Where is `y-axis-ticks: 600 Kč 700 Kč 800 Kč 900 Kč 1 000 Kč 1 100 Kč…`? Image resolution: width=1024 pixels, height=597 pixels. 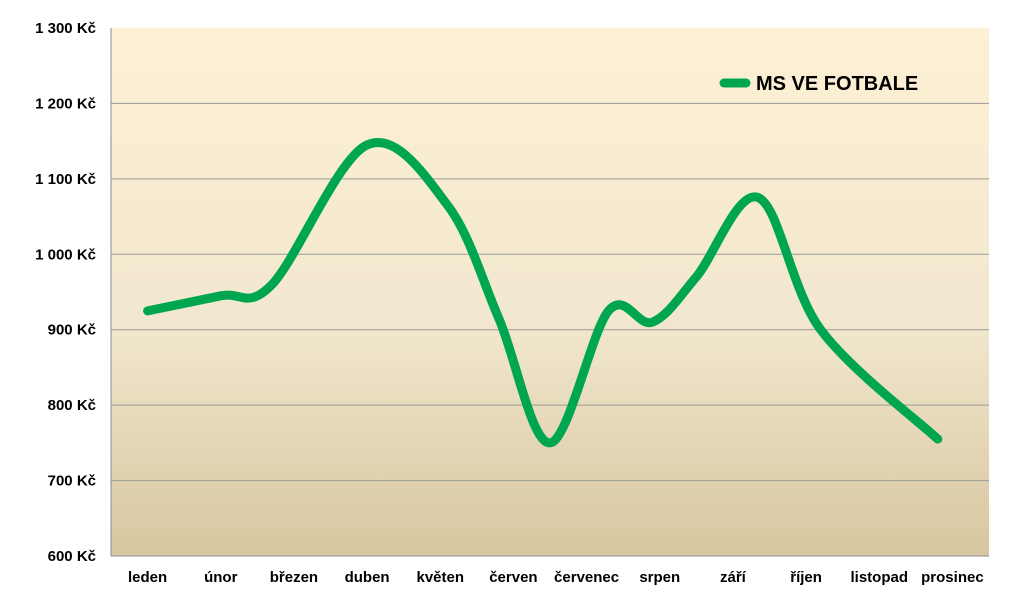 y-axis-ticks: 600 Kč 700 Kč 800 Kč 900 Kč 1 000 Kč 1 100 Kč… is located at coordinates (65, 292).